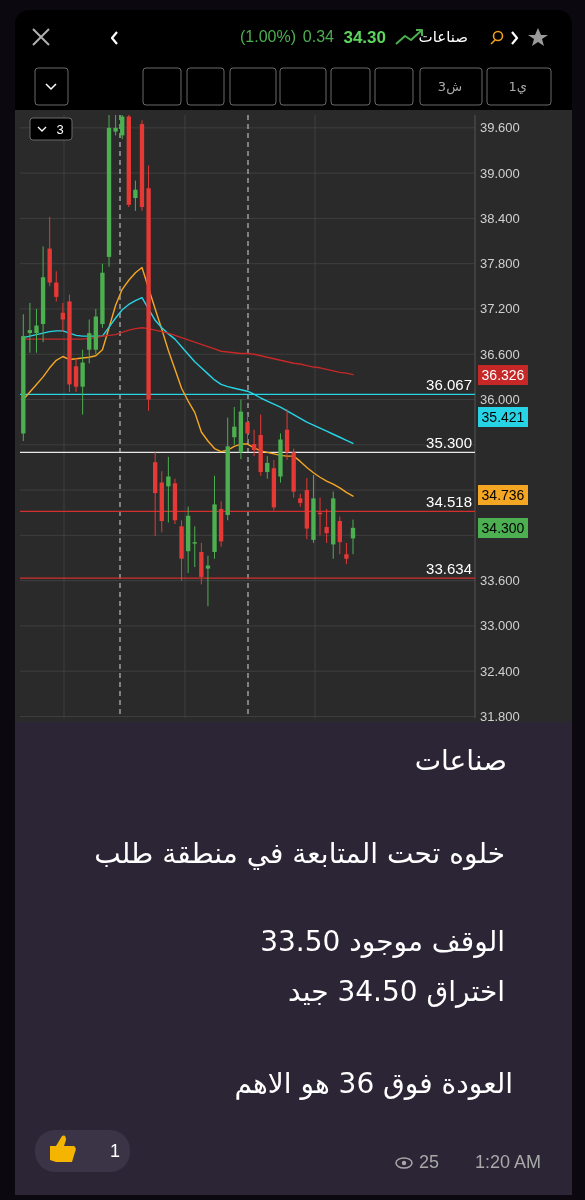  I want to click on text: الوقف موجود 33.50, so click(382, 941).